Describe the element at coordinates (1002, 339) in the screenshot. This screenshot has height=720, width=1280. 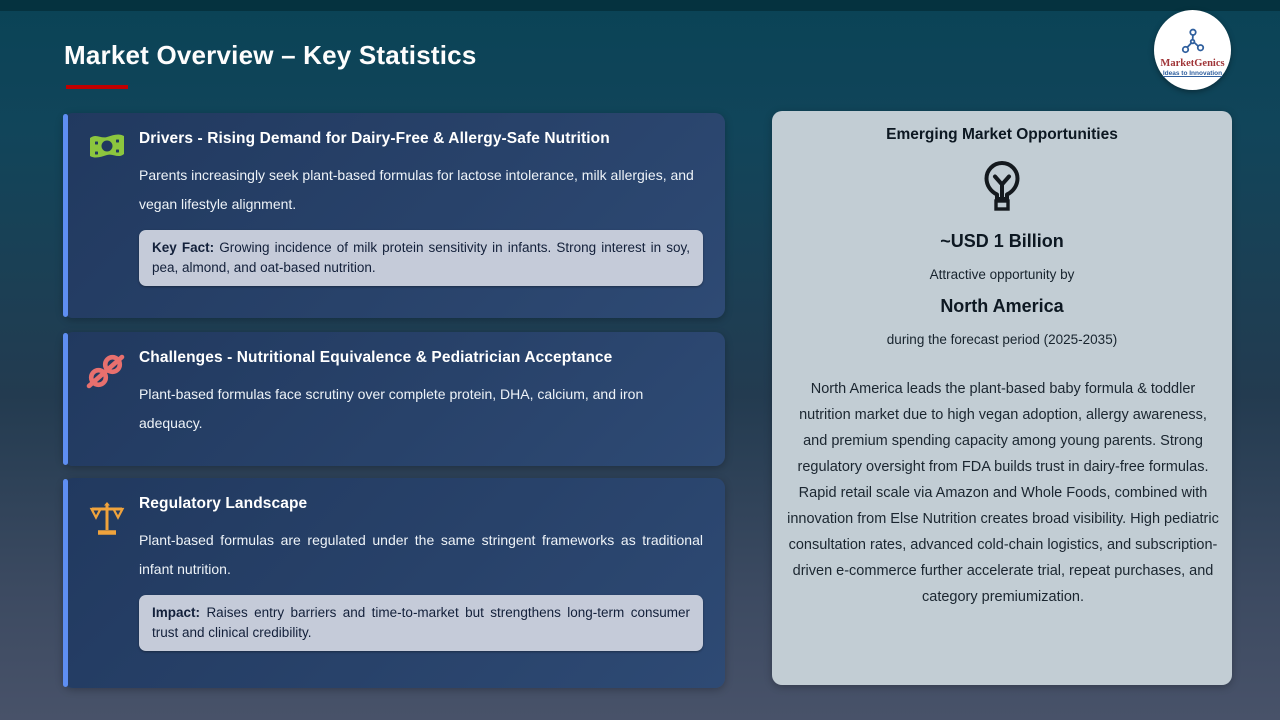
I see `opportunity-period: during the forecast period (2025-2035)` at that location.